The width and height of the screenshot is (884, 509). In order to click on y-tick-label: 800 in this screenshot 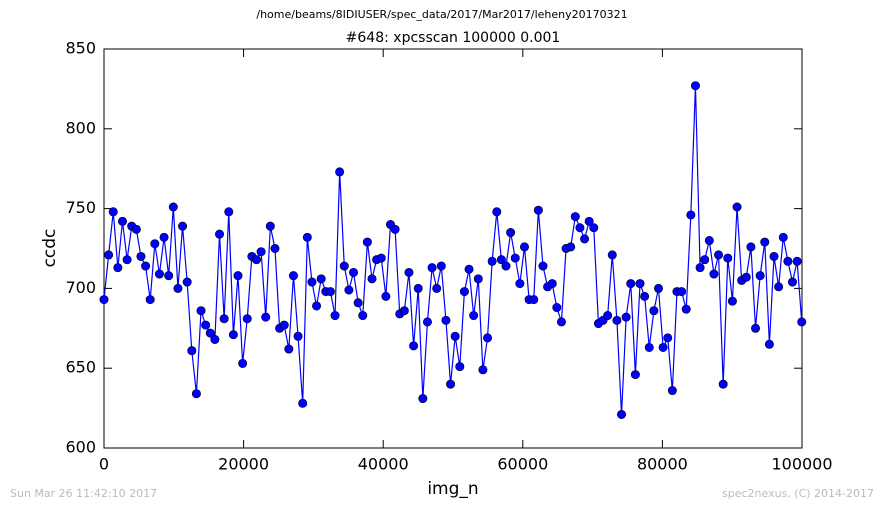, I will do `click(80, 127)`.